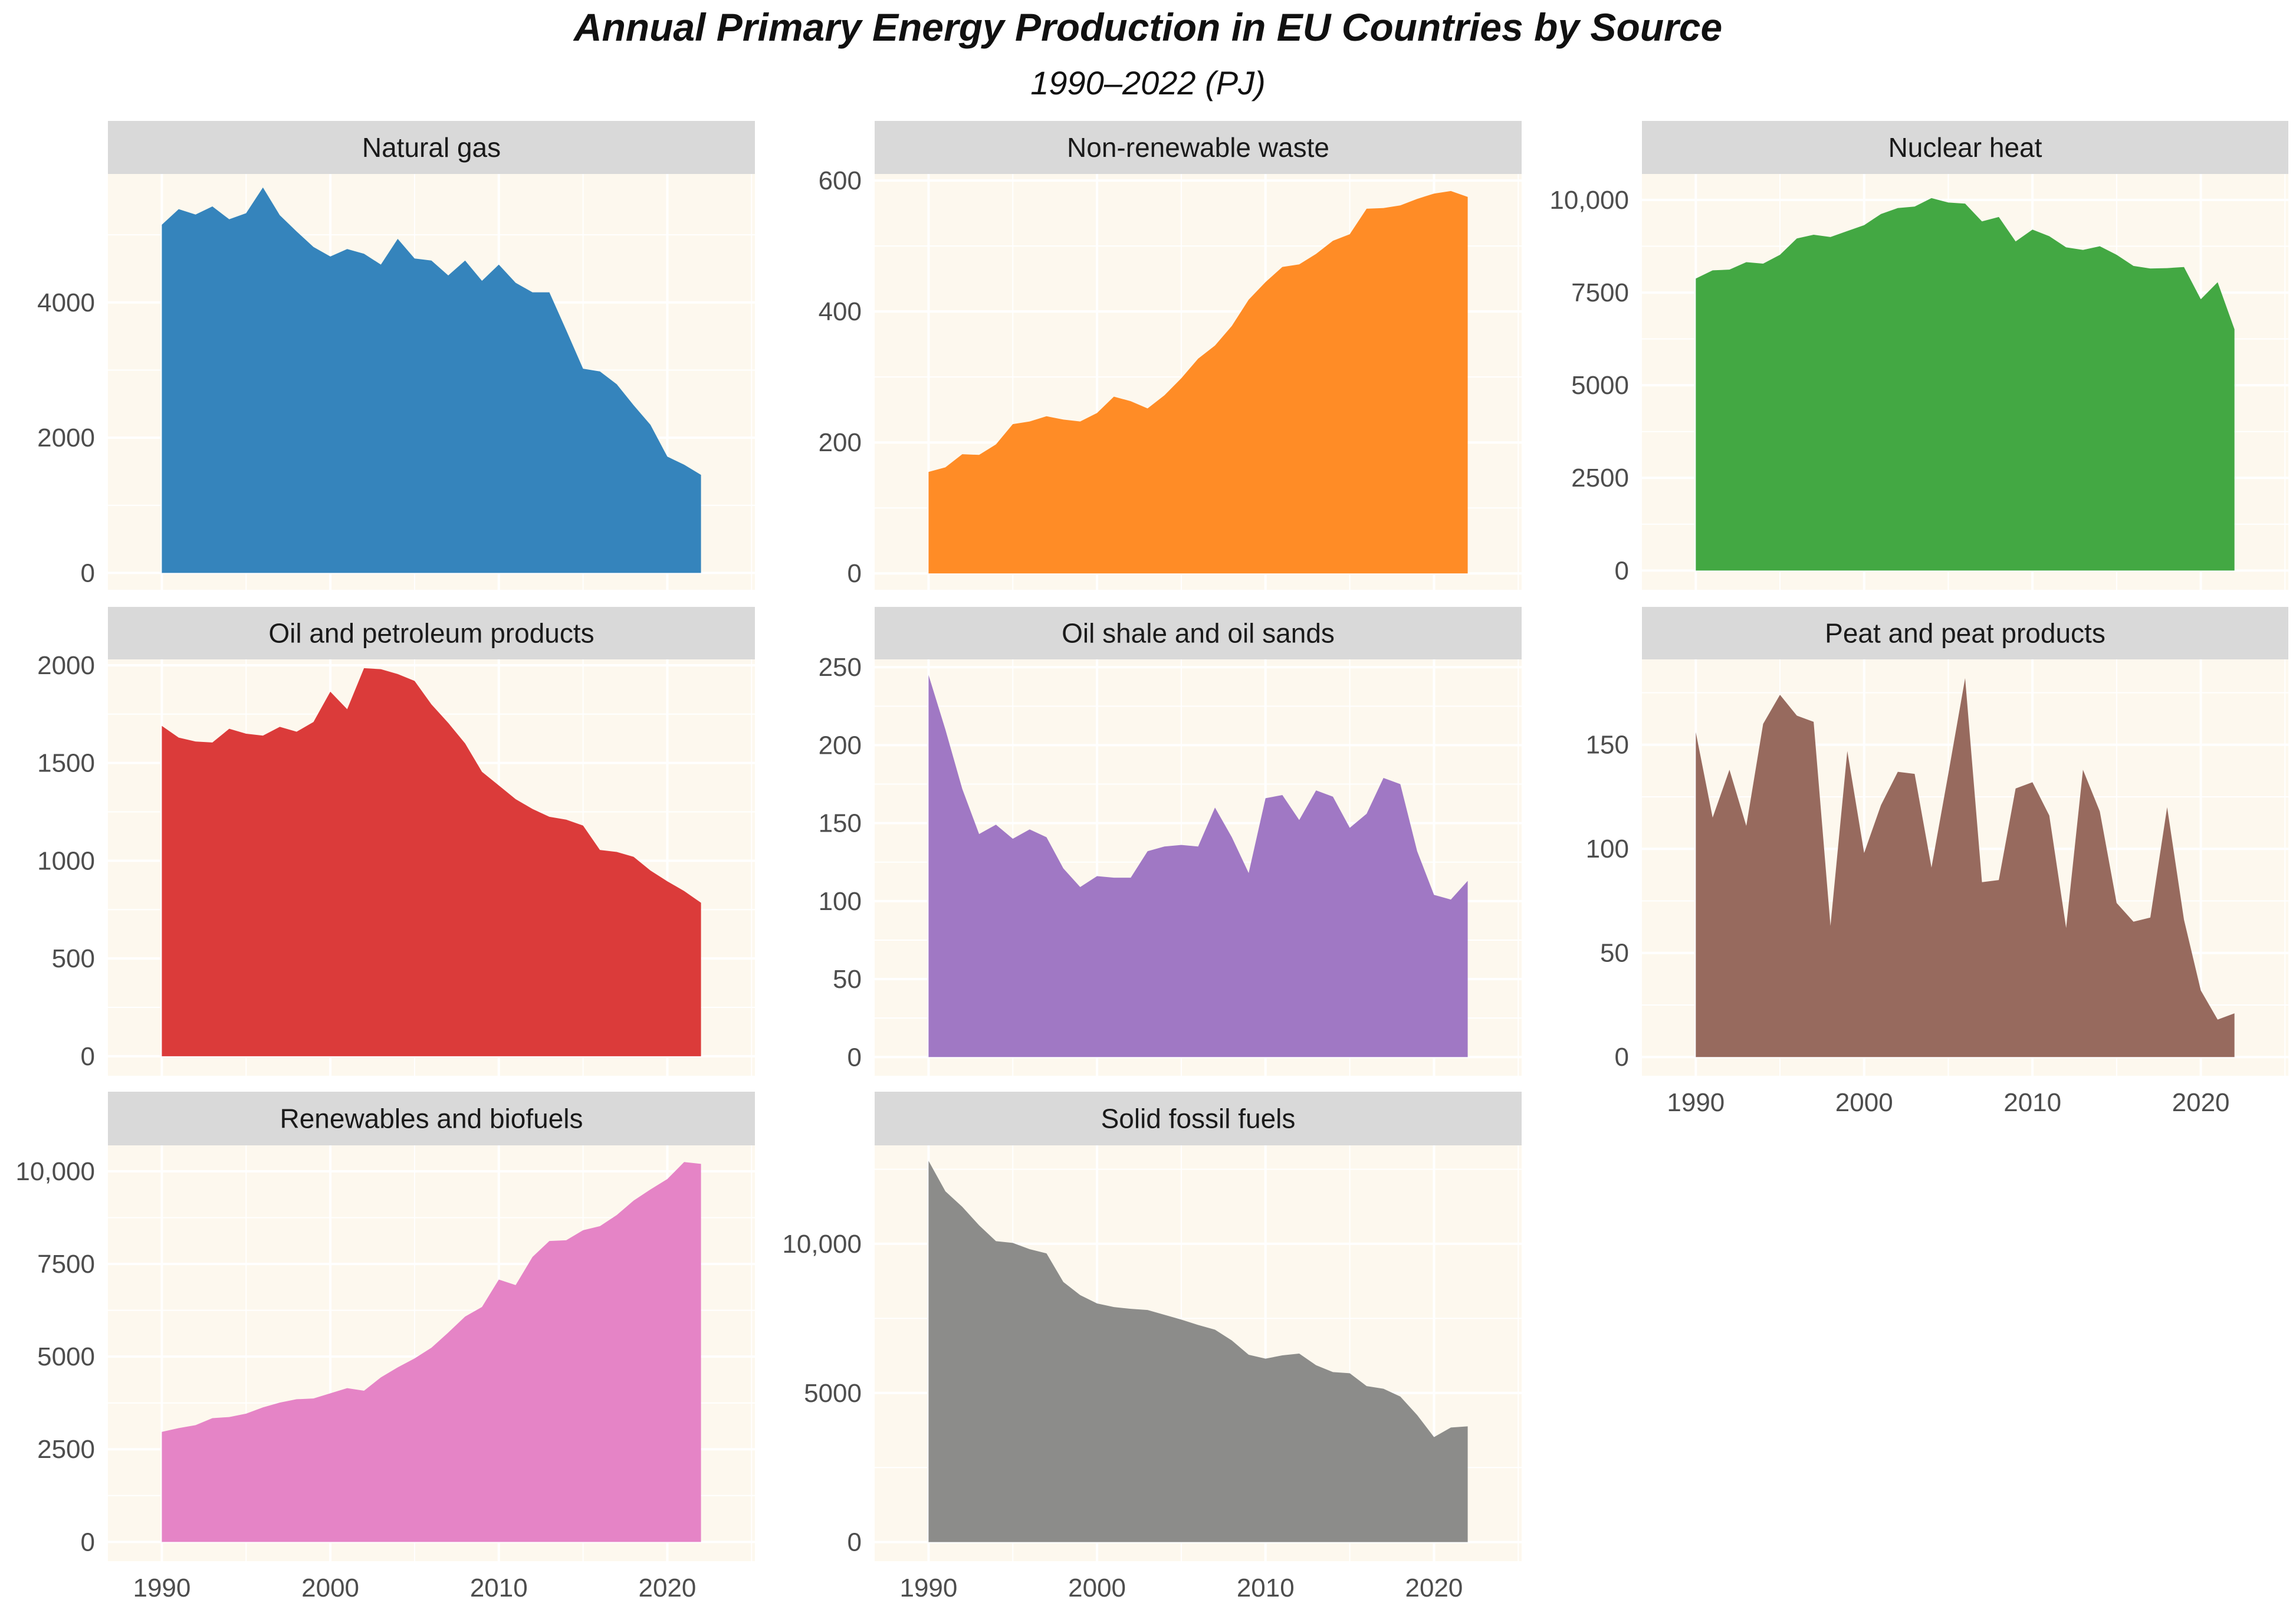 Image resolution: width=2296 pixels, height=1606 pixels. What do you see at coordinates (840, 667) in the screenshot?
I see `y-tick-label: 250` at bounding box center [840, 667].